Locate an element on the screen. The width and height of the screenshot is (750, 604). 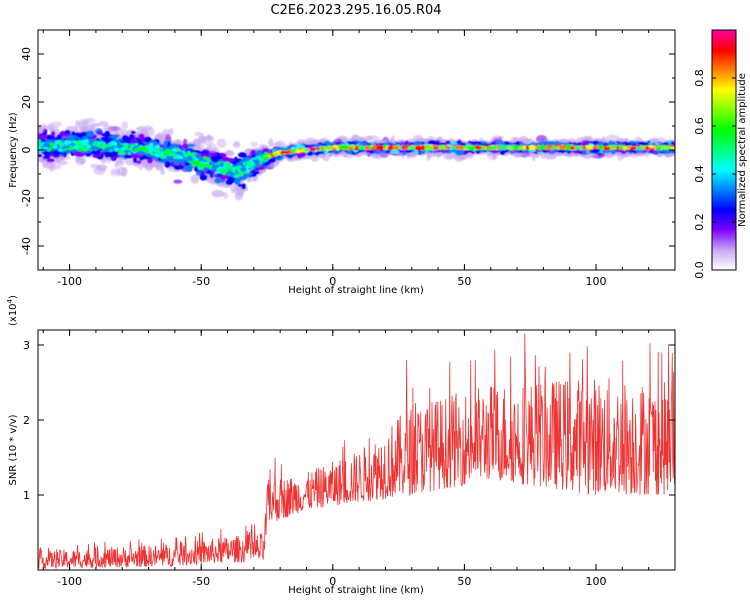
figure-title: C2E6.2023.295.16.05.R04 is located at coordinates (355, 10).